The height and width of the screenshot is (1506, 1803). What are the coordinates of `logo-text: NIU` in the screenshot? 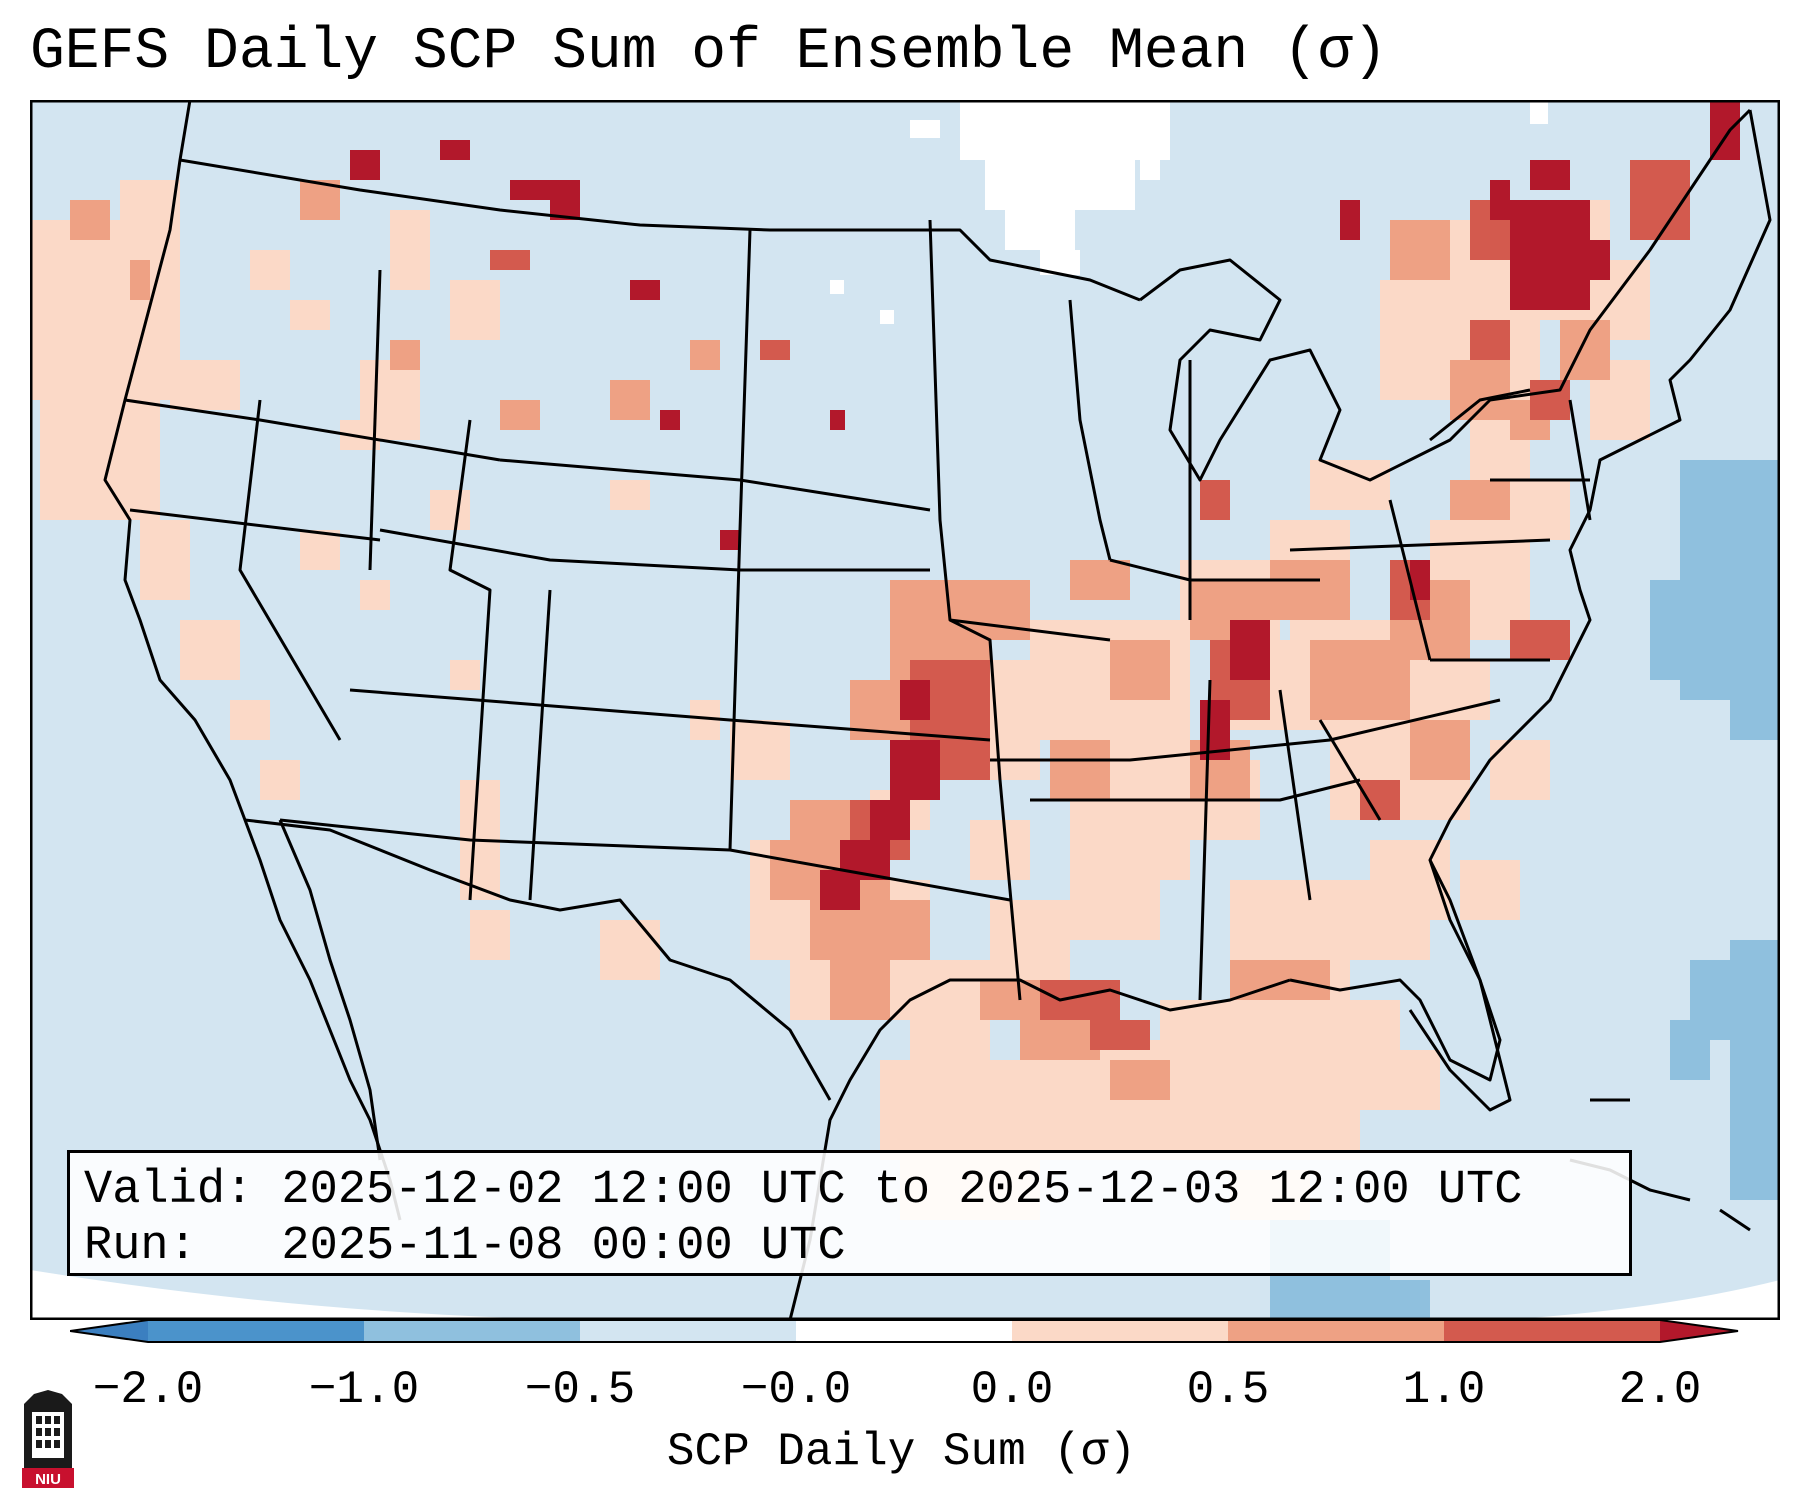 It's located at (48, 1479).